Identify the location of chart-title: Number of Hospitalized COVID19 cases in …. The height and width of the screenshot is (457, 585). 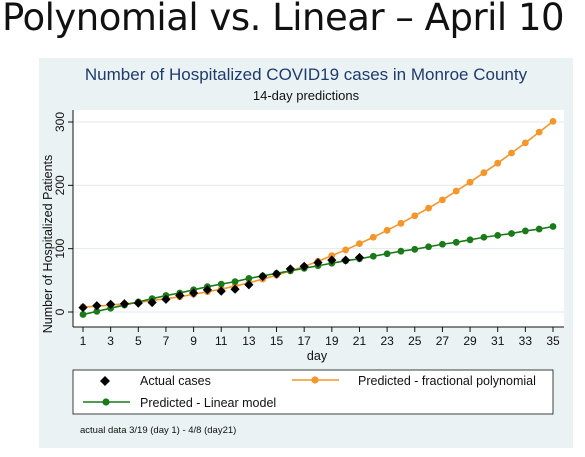
(306, 74).